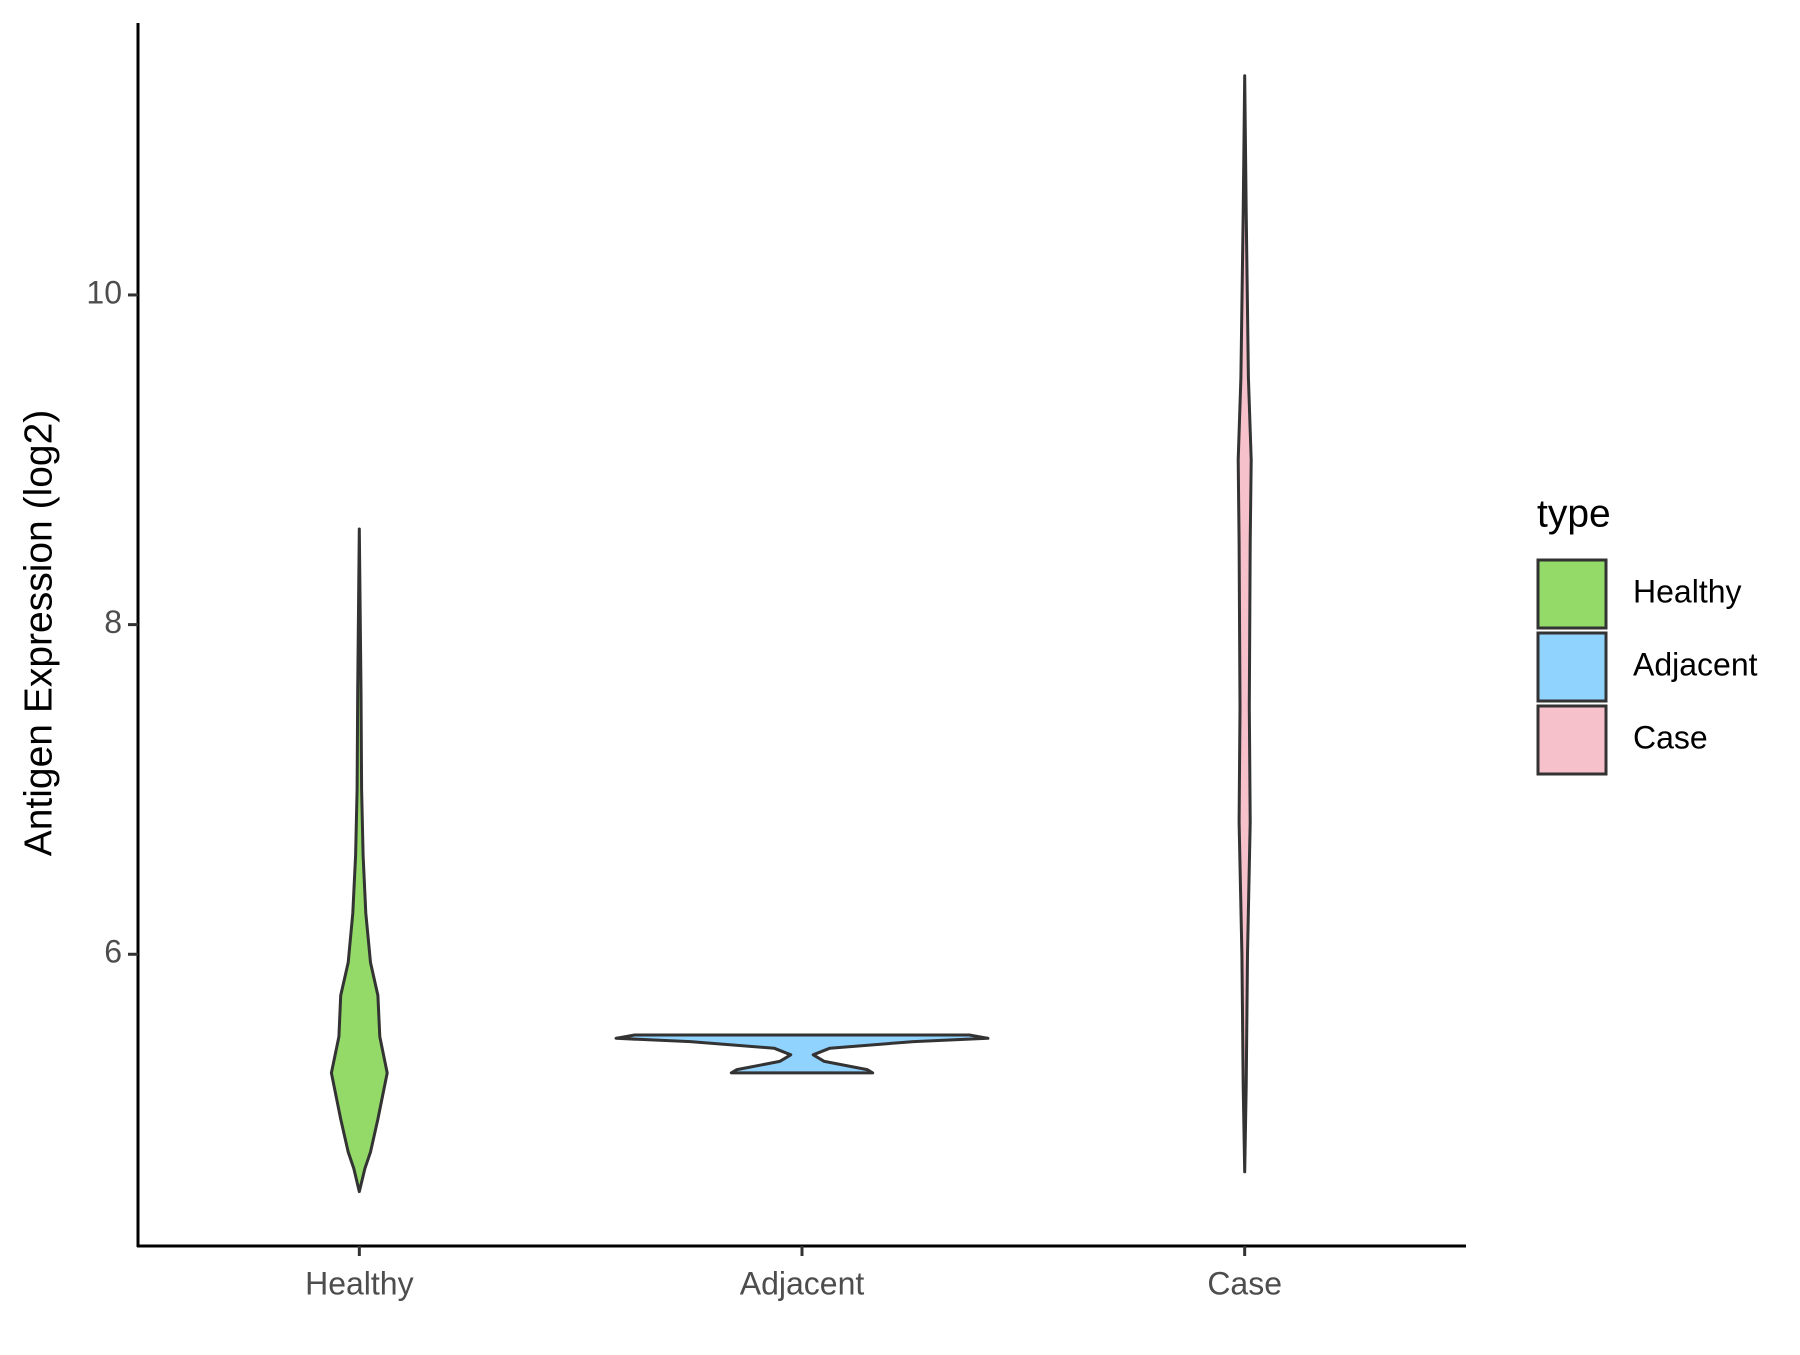 The width and height of the screenshot is (1800, 1355). What do you see at coordinates (1687, 591) in the screenshot?
I see `legend-label: Healthy` at bounding box center [1687, 591].